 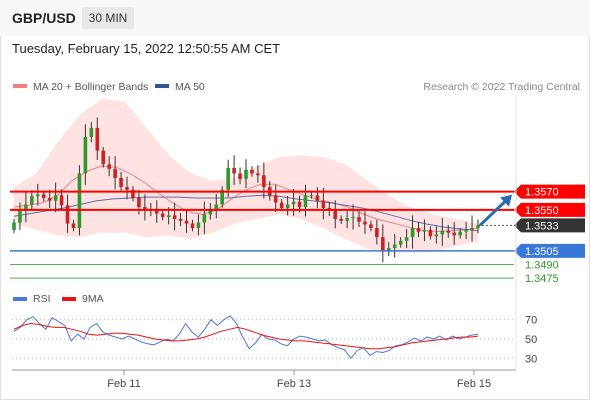 I want to click on timeframe-button: 30 MIN, so click(x=108, y=18).